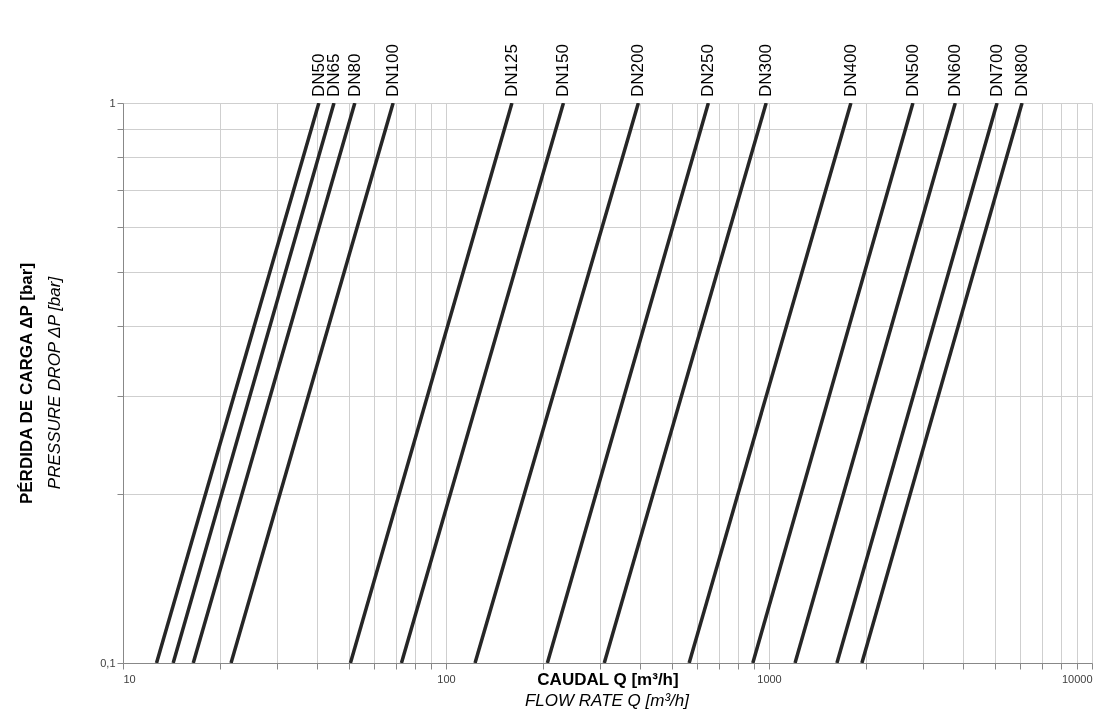  I want to click on text: DN125, so click(511, 70).